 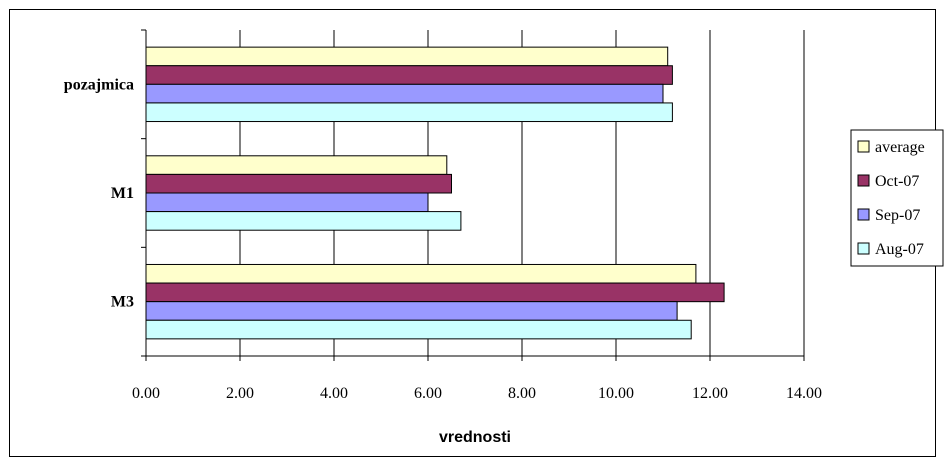 What do you see at coordinates (409, 75) in the screenshot?
I see `bar-oct-07-pozajmica` at bounding box center [409, 75].